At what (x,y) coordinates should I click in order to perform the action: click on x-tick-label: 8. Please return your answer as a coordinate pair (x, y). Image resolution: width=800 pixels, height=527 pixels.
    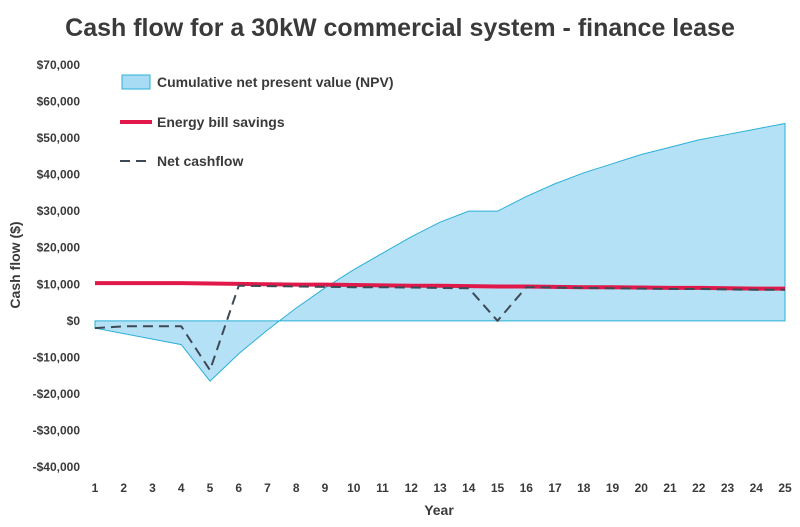
    Looking at the image, I should click on (296, 488).